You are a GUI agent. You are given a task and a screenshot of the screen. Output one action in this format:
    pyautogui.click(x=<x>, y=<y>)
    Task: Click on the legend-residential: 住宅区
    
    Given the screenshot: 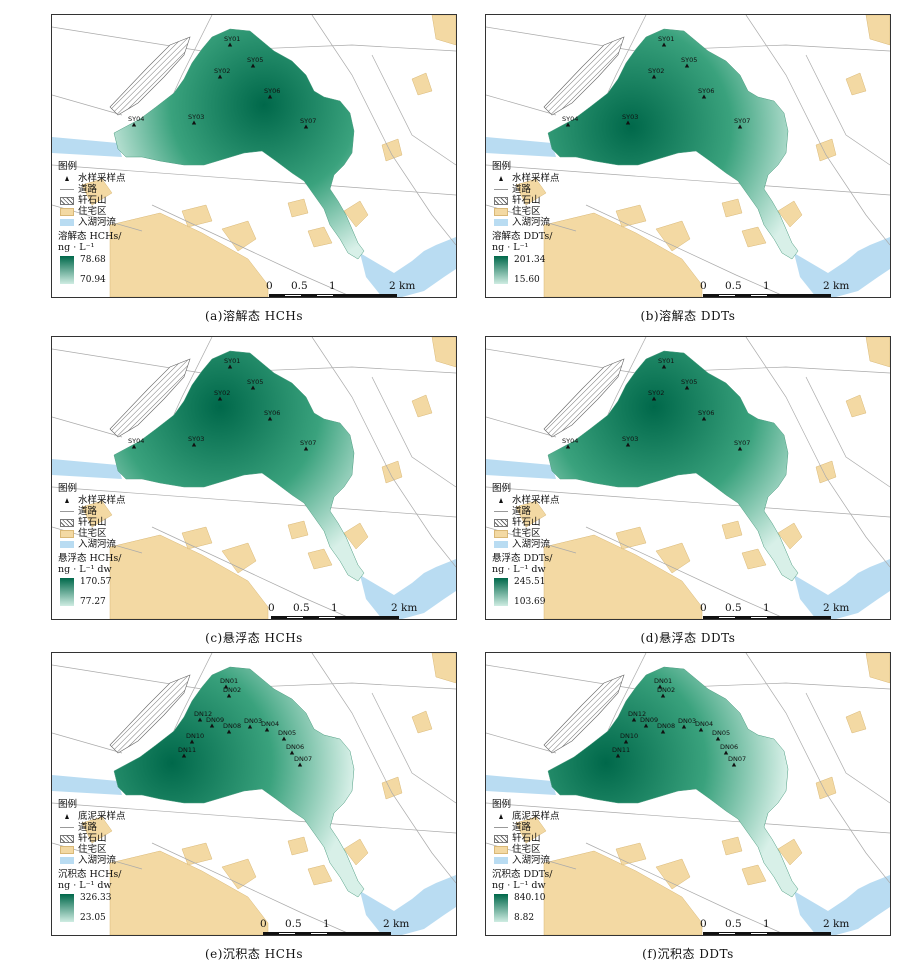 What is the action you would take?
    pyautogui.click(x=551, y=533)
    